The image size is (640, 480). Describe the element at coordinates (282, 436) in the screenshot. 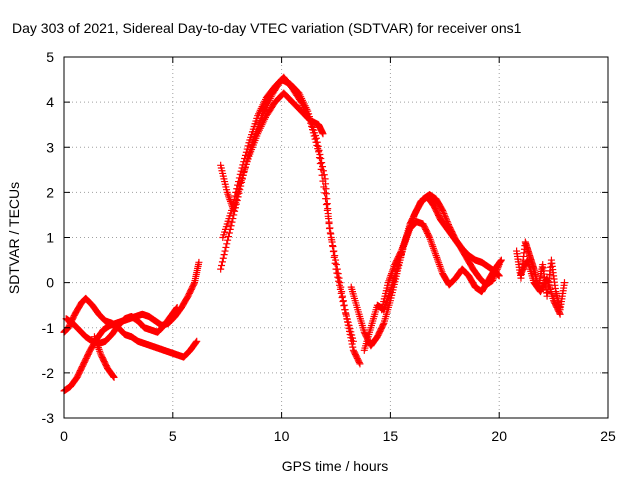

I see `x-tick-label: 10` at that location.